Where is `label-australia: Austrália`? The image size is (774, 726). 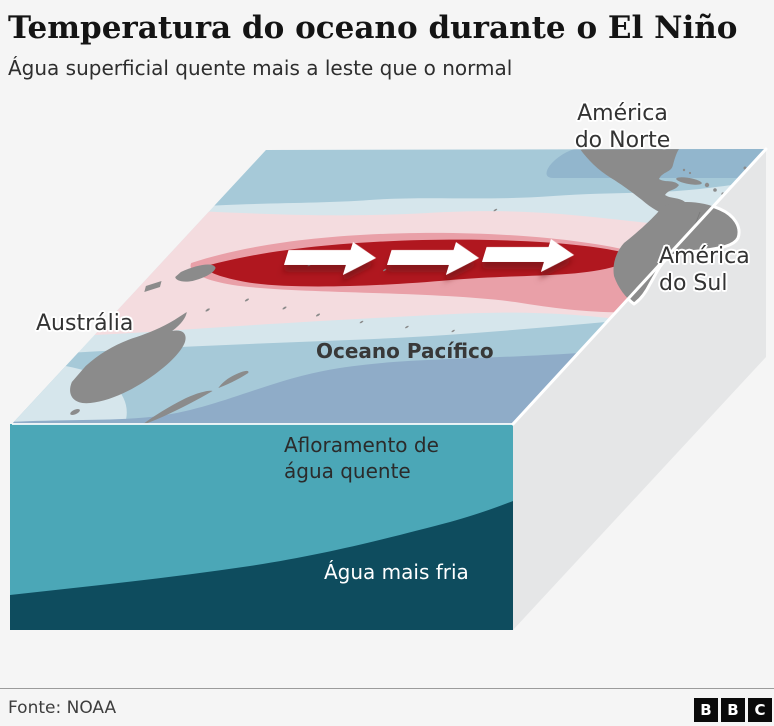 label-australia: Austrália is located at coordinates (85, 323).